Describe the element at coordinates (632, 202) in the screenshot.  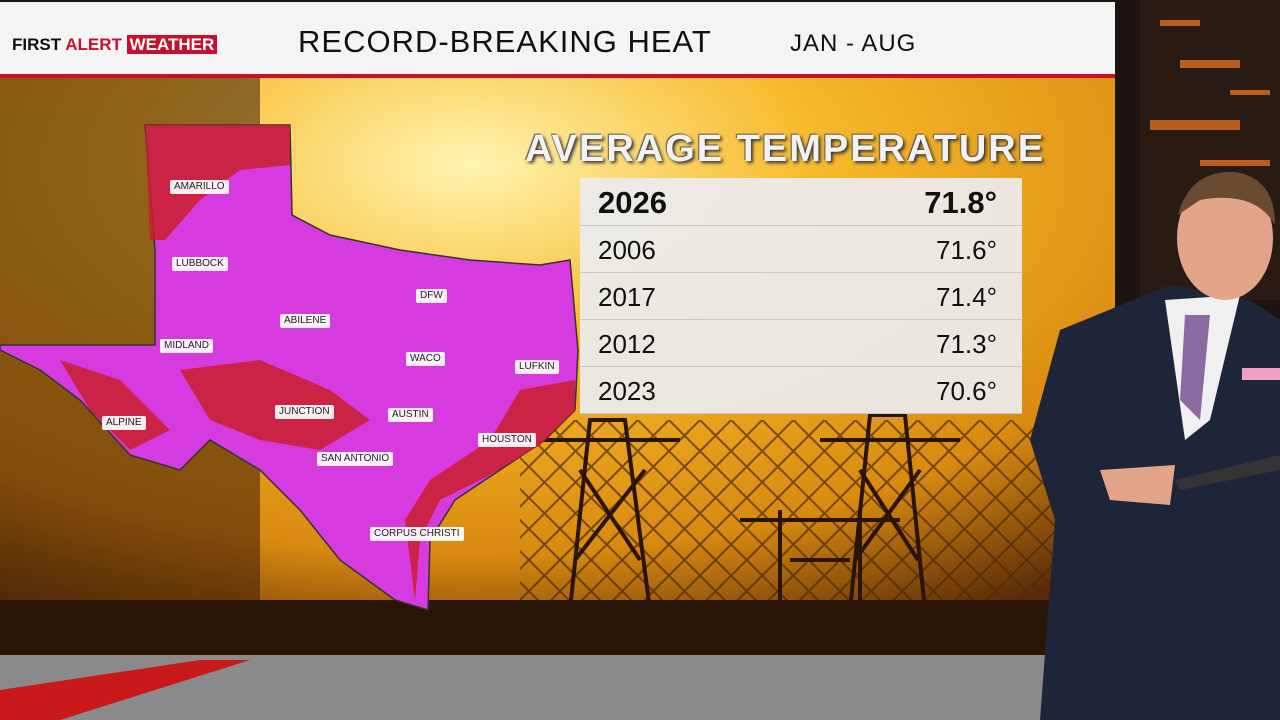
I see `year: 2026` at that location.